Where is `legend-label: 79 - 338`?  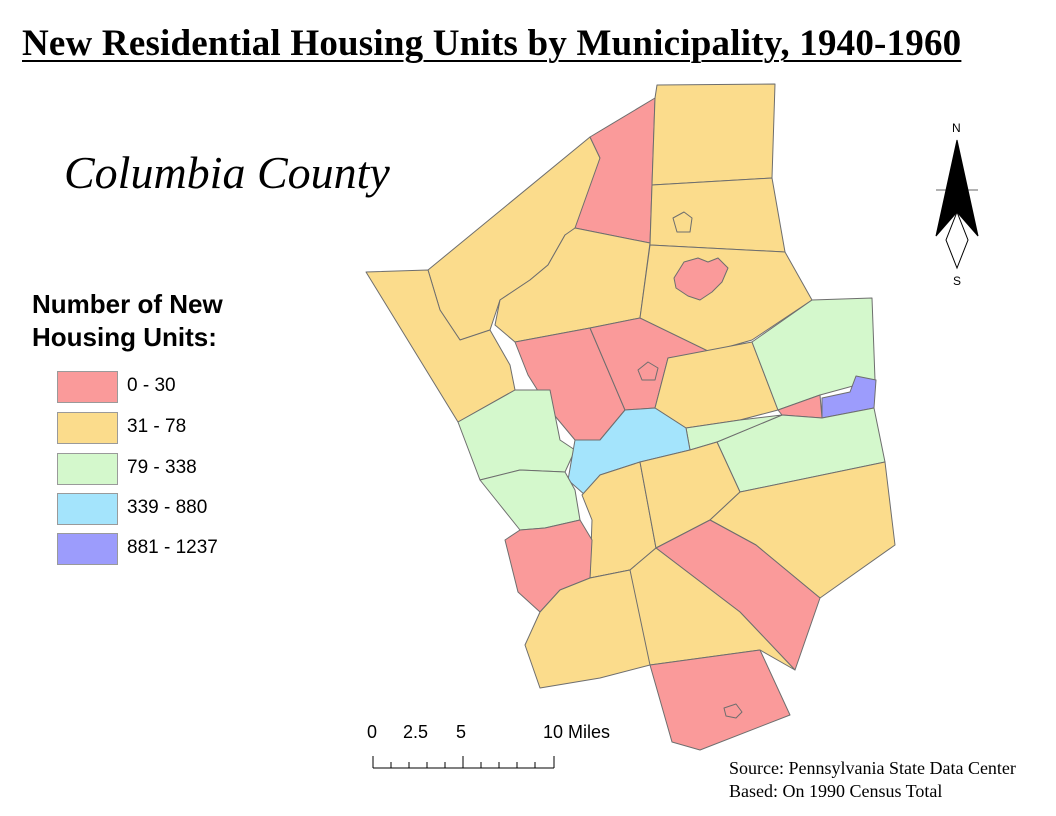
legend-label: 79 - 338 is located at coordinates (162, 467).